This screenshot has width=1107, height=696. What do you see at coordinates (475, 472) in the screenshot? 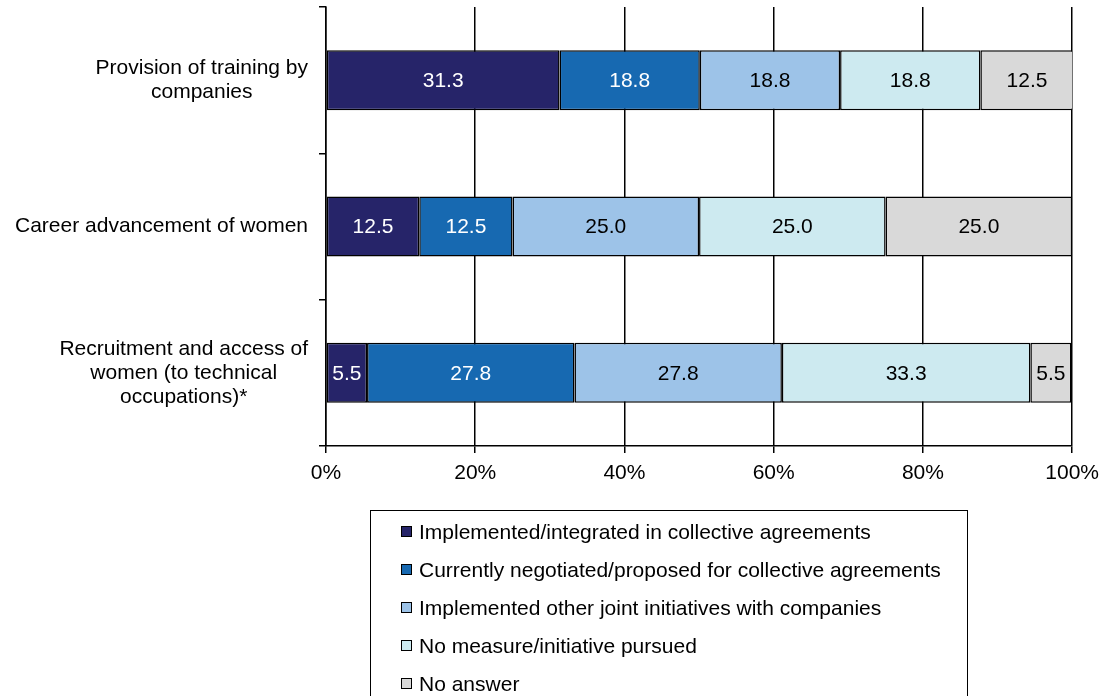
I see `x-tick-label: 20%` at bounding box center [475, 472].